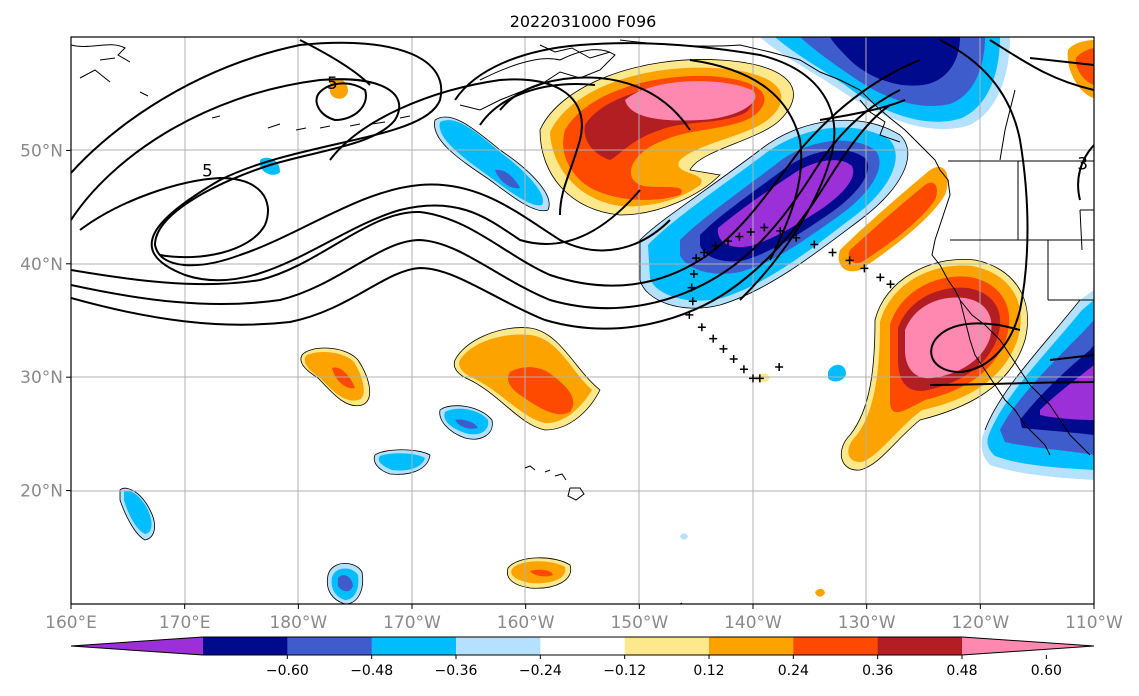 The width and height of the screenshot is (1139, 696). I want to click on contour-label: 3, so click(1082, 165).